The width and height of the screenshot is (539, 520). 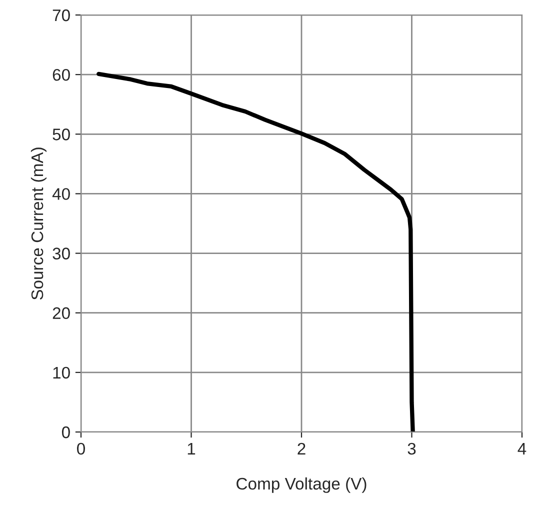 What do you see at coordinates (61, 134) in the screenshot?
I see `y-tick-label: 50` at bounding box center [61, 134].